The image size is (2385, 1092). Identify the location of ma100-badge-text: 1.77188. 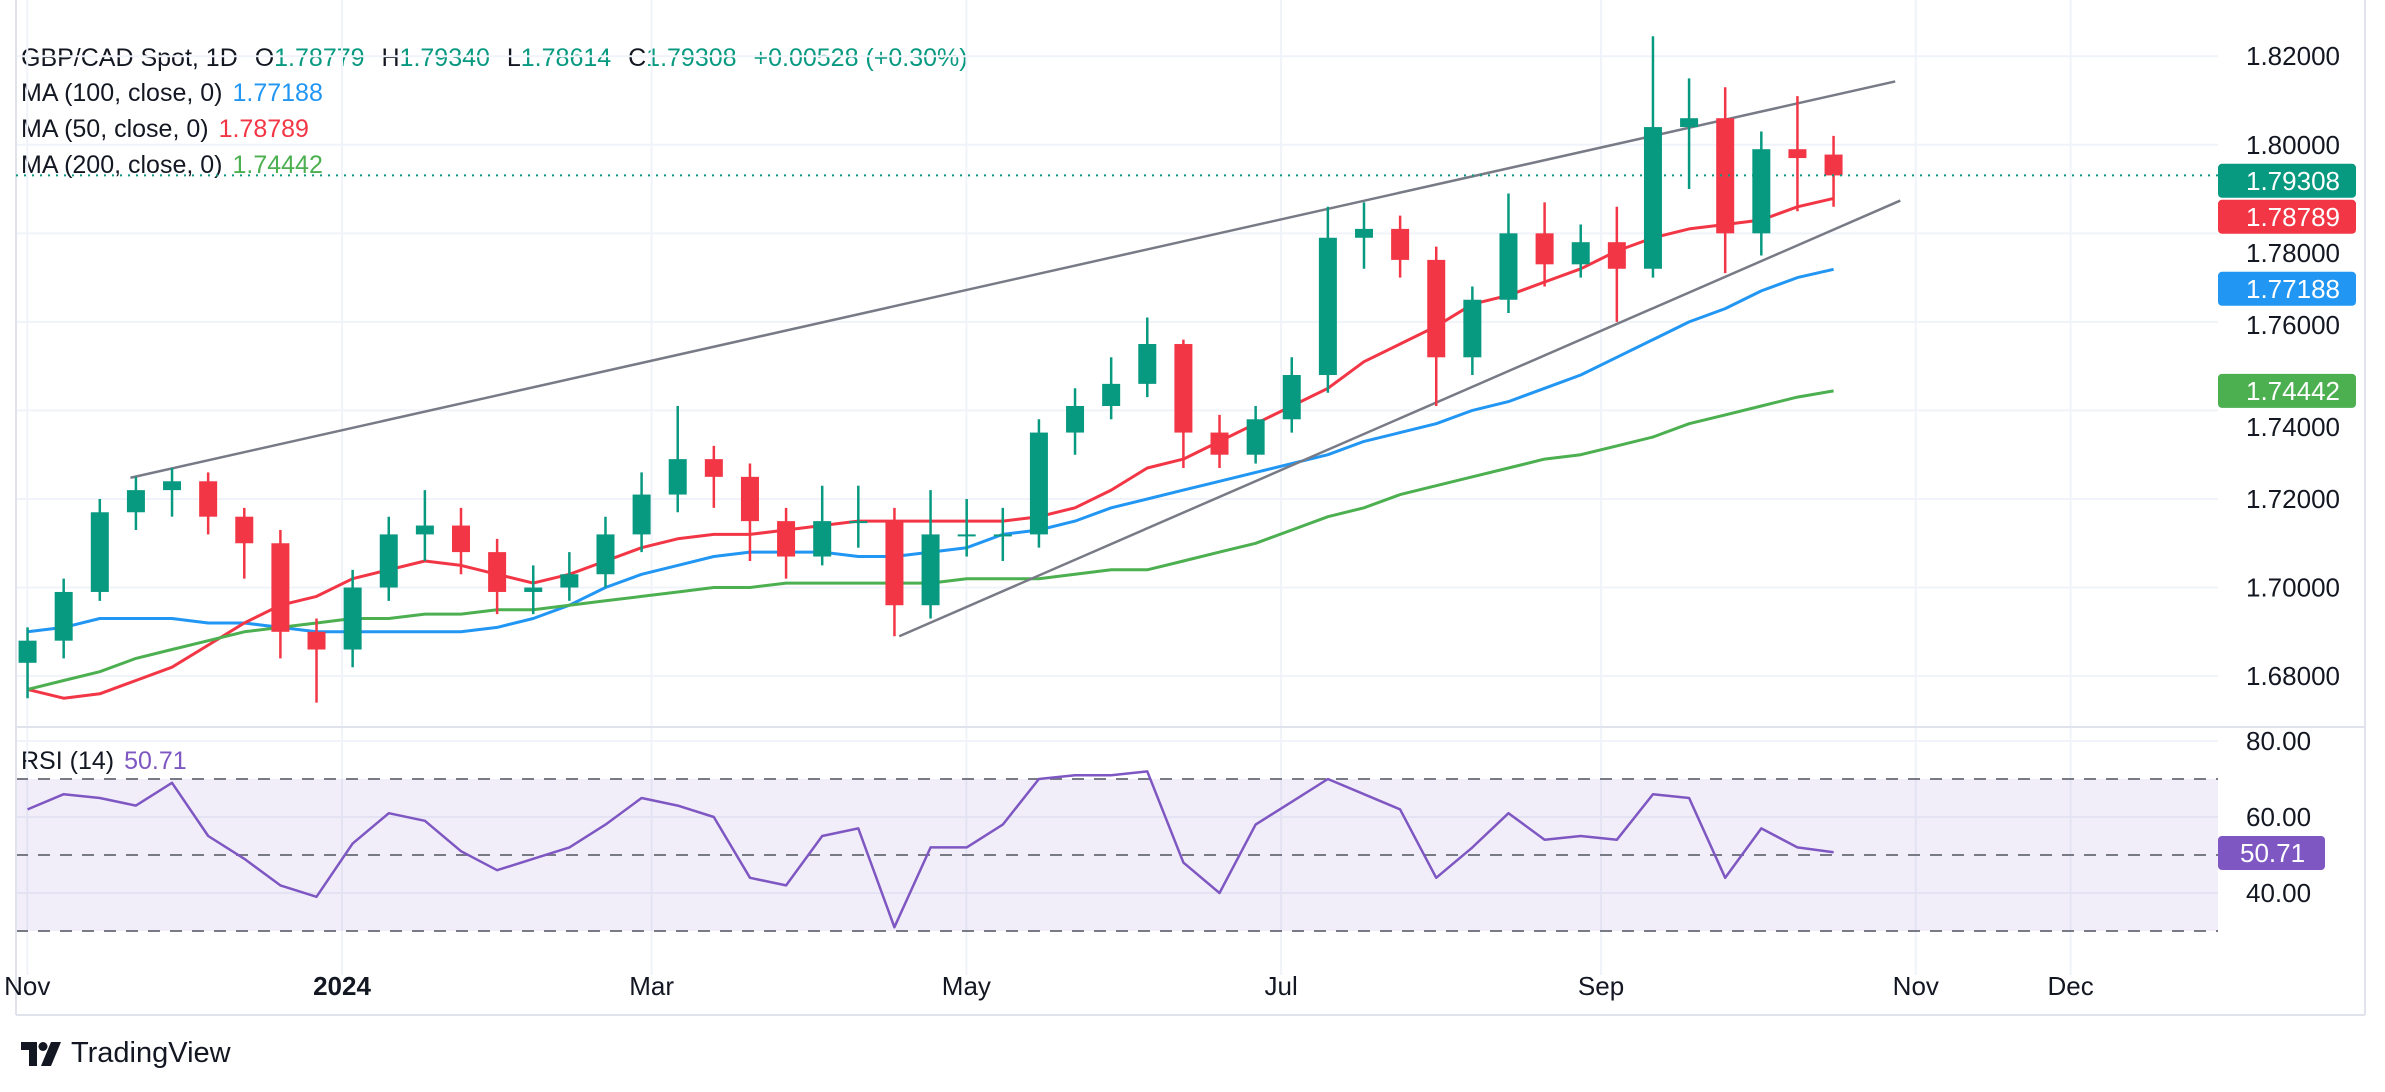
(2293, 289).